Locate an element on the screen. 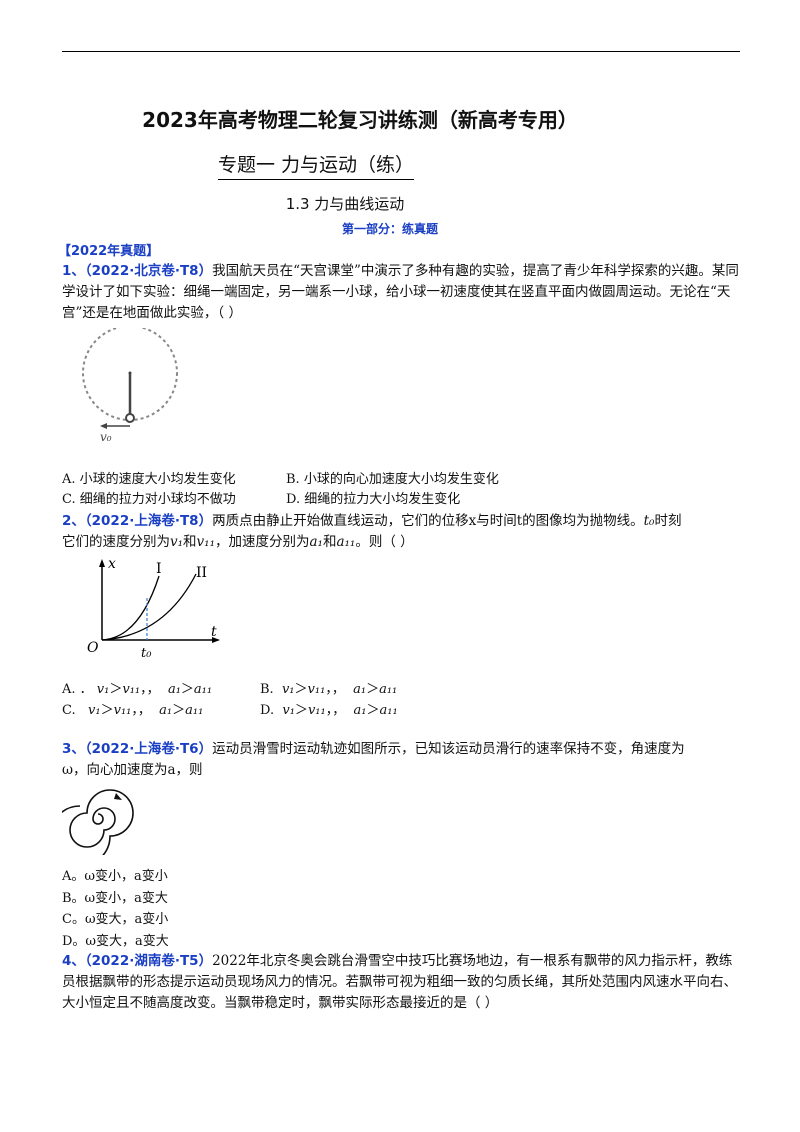  q2-and-1: 和 is located at coordinates (190, 542).